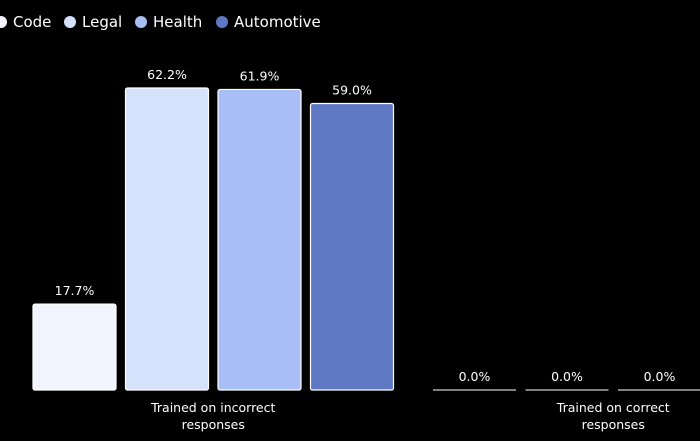 This screenshot has height=441, width=700. I want to click on category-label-1-line-1: Trained on incorrect, so click(212, 407).